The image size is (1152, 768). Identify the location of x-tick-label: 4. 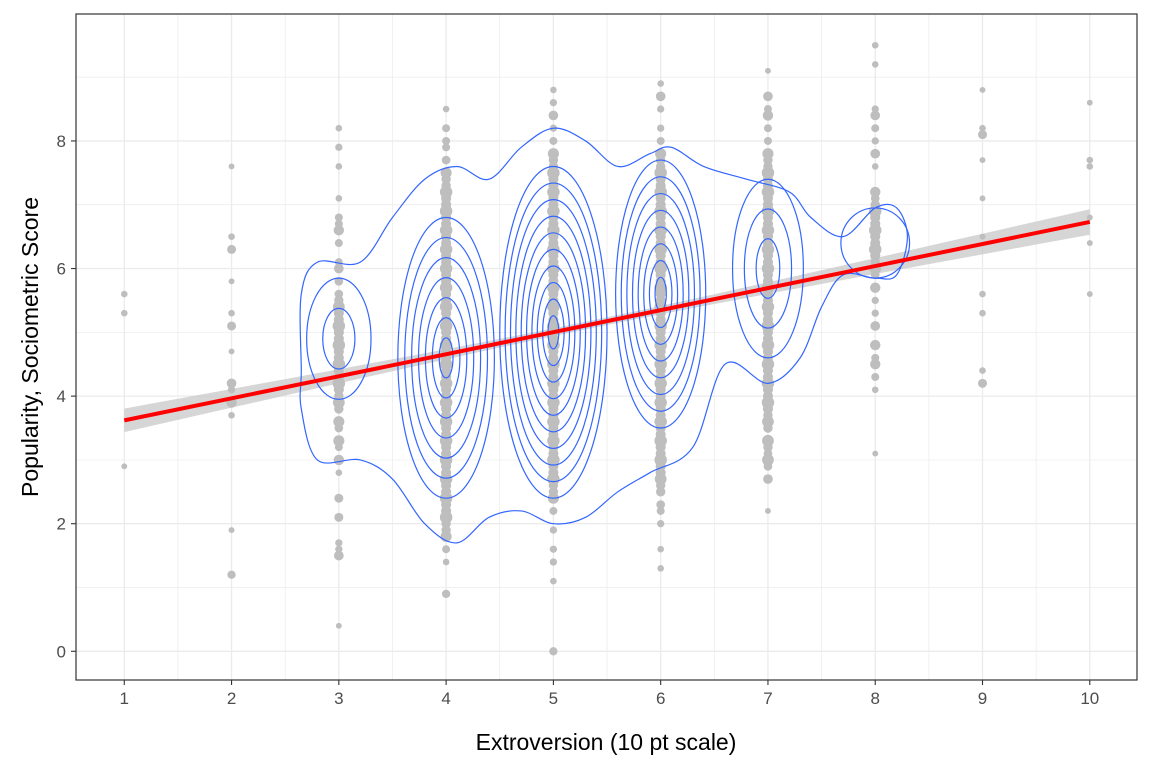
(445, 698).